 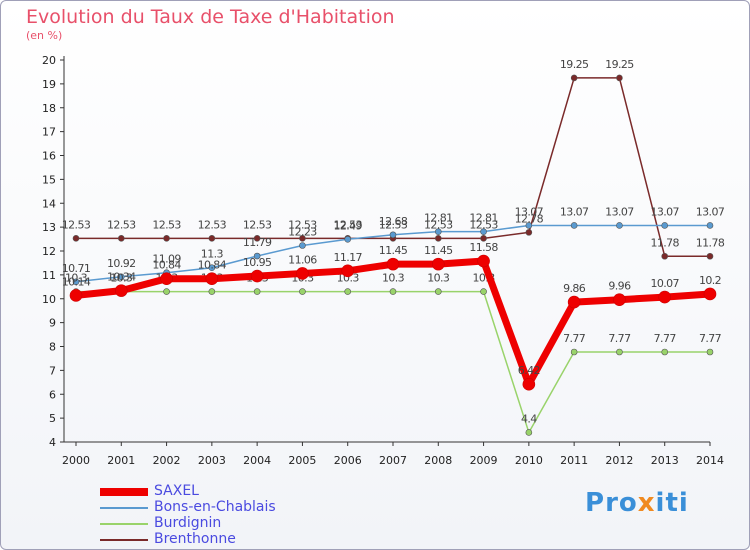 I want to click on data-label-bons-en-chablais: 12.68, so click(x=393, y=221).